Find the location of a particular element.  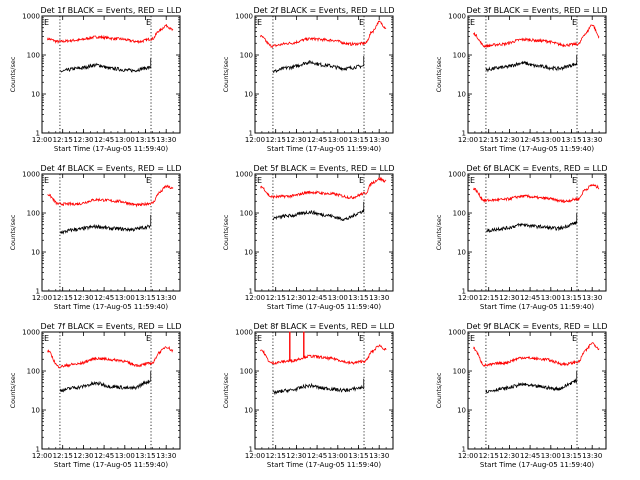

panel-title: Det 7f BLACK = Events, RED = LLD is located at coordinates (110, 326).